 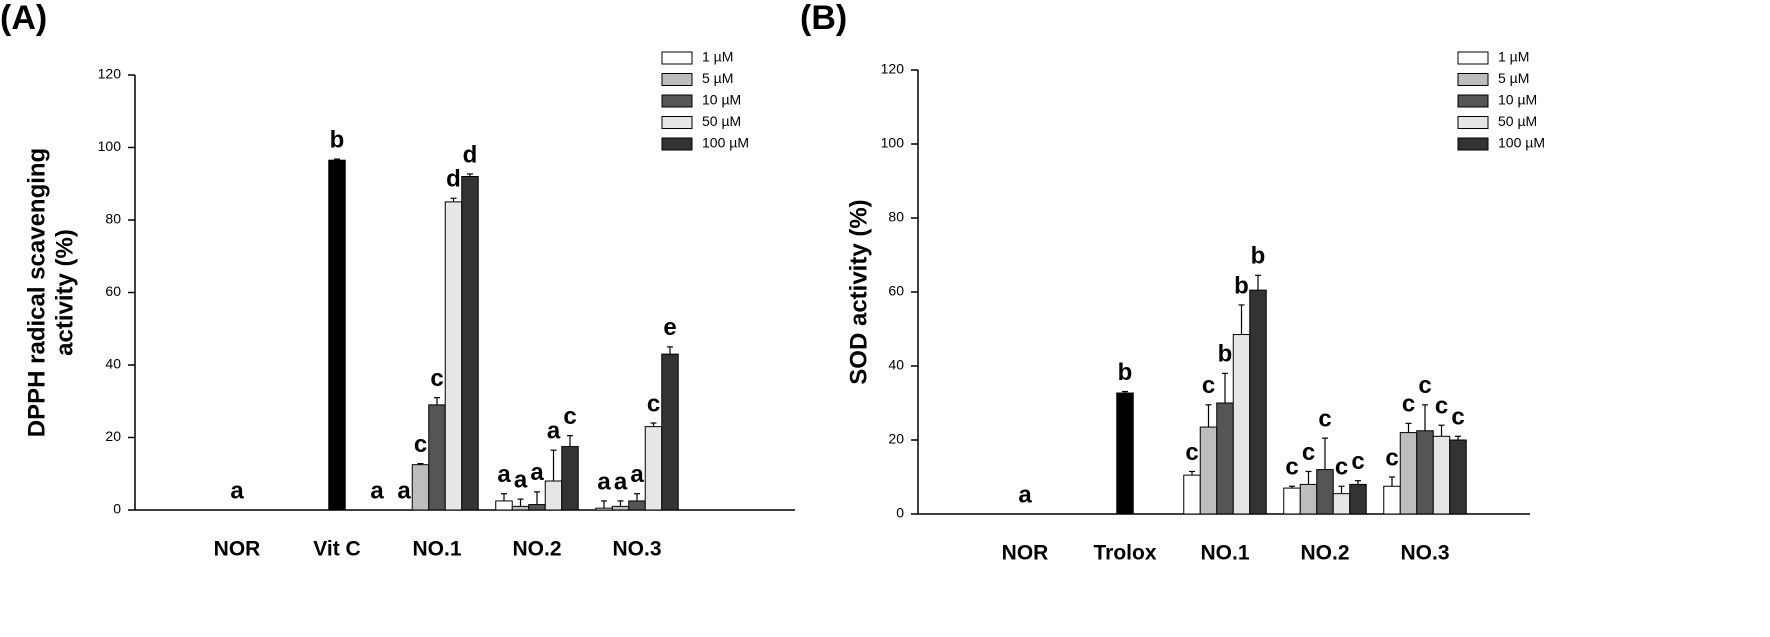 What do you see at coordinates (823, 18) in the screenshot?
I see `panel-label: (B)` at bounding box center [823, 18].